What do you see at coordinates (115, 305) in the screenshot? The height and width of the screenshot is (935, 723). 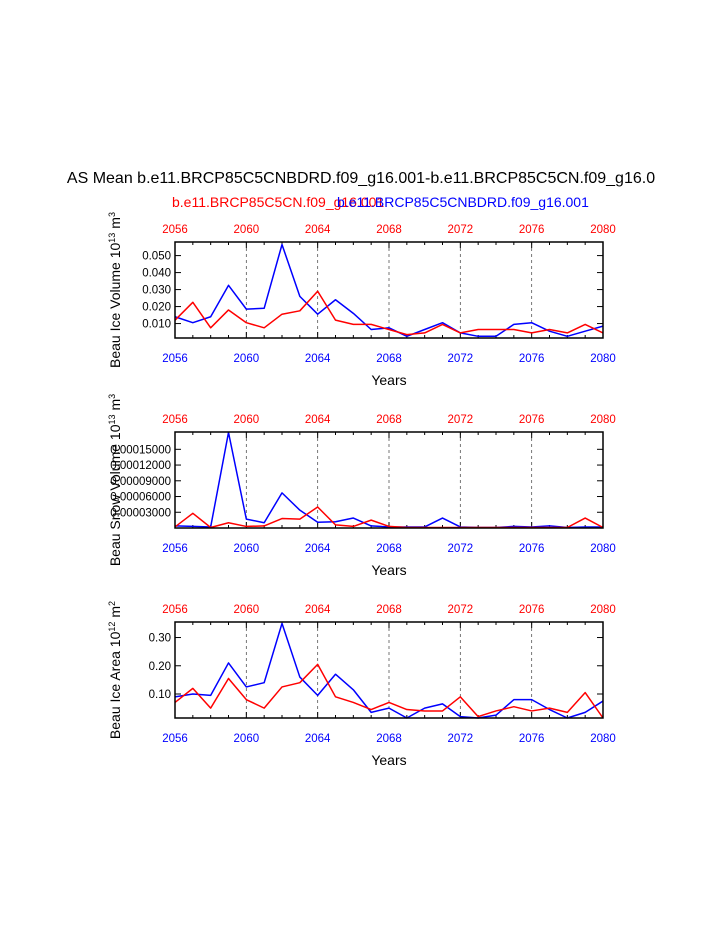 I see `y-axis-label-text: Beau Ice Volume 10` at bounding box center [115, 305].